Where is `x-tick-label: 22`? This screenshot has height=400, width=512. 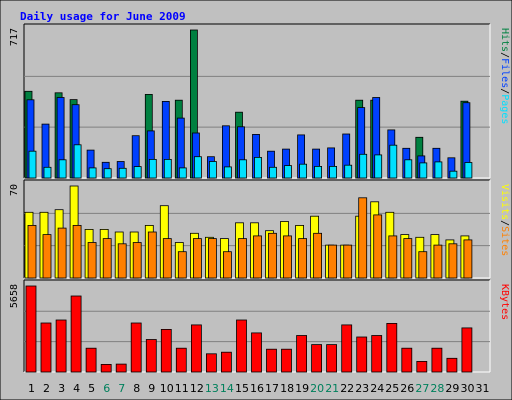 x-tick-label: 22 is located at coordinates (347, 388).